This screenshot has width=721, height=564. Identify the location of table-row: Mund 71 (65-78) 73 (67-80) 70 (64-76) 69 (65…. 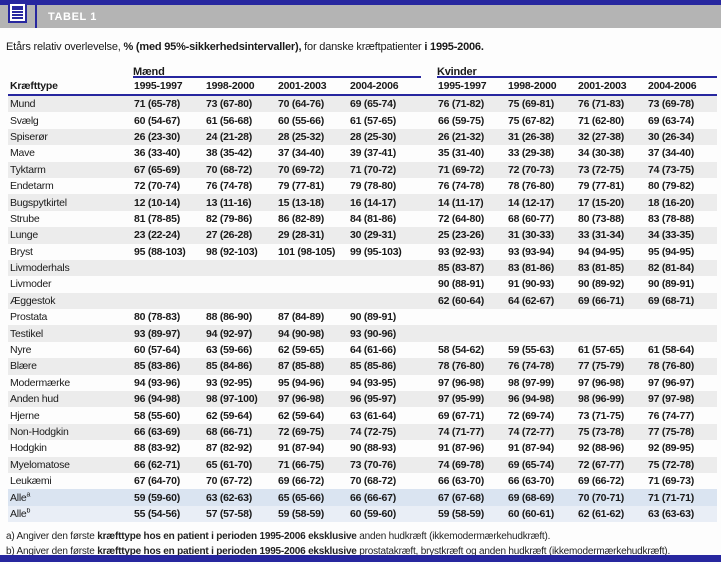
(362, 104).